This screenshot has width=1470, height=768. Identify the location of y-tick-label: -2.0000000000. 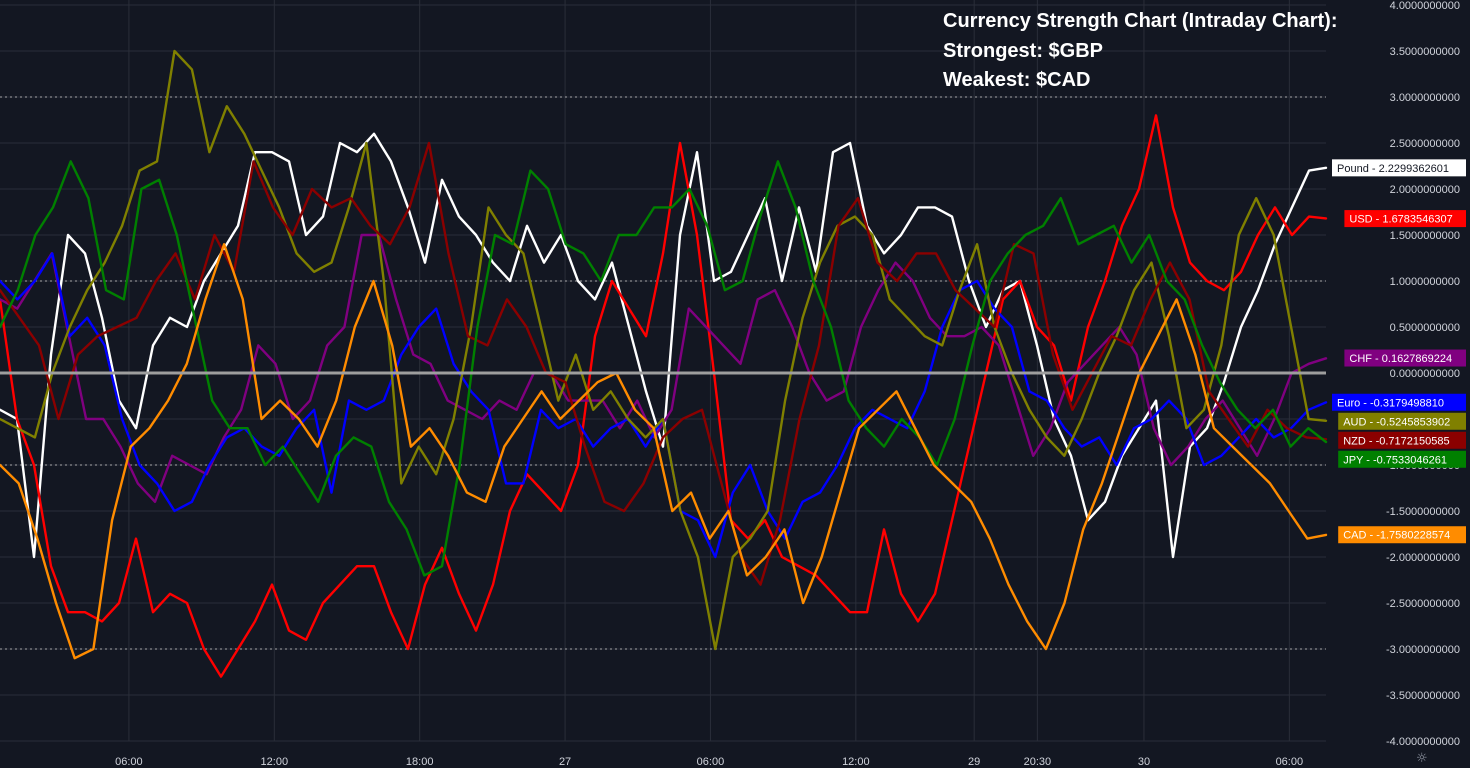
(1423, 558).